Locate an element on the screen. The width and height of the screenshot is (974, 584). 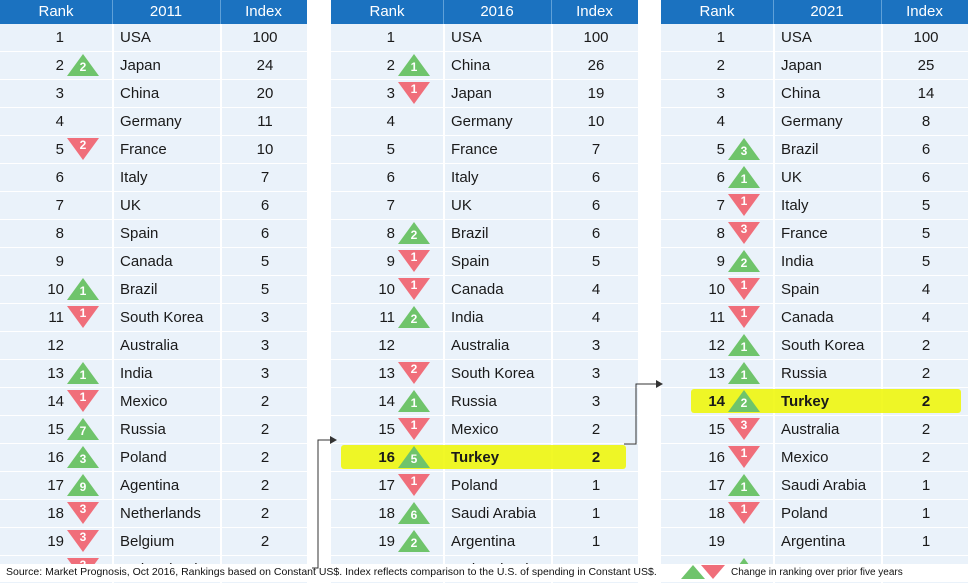
table-row: 5 2 France 10 is located at coordinates (153, 150).